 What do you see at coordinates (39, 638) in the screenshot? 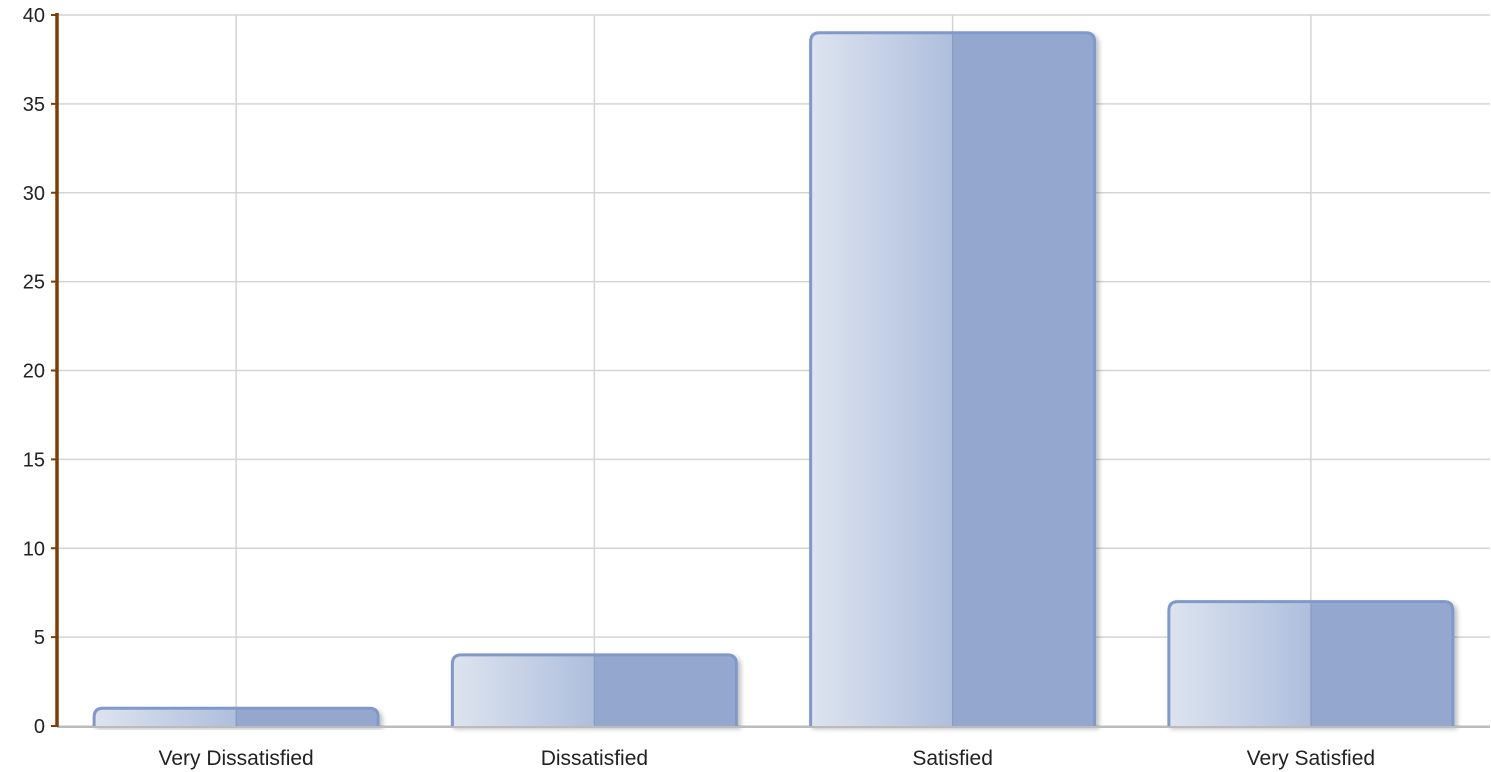
I see `y-tick-label: 5` at bounding box center [39, 638].